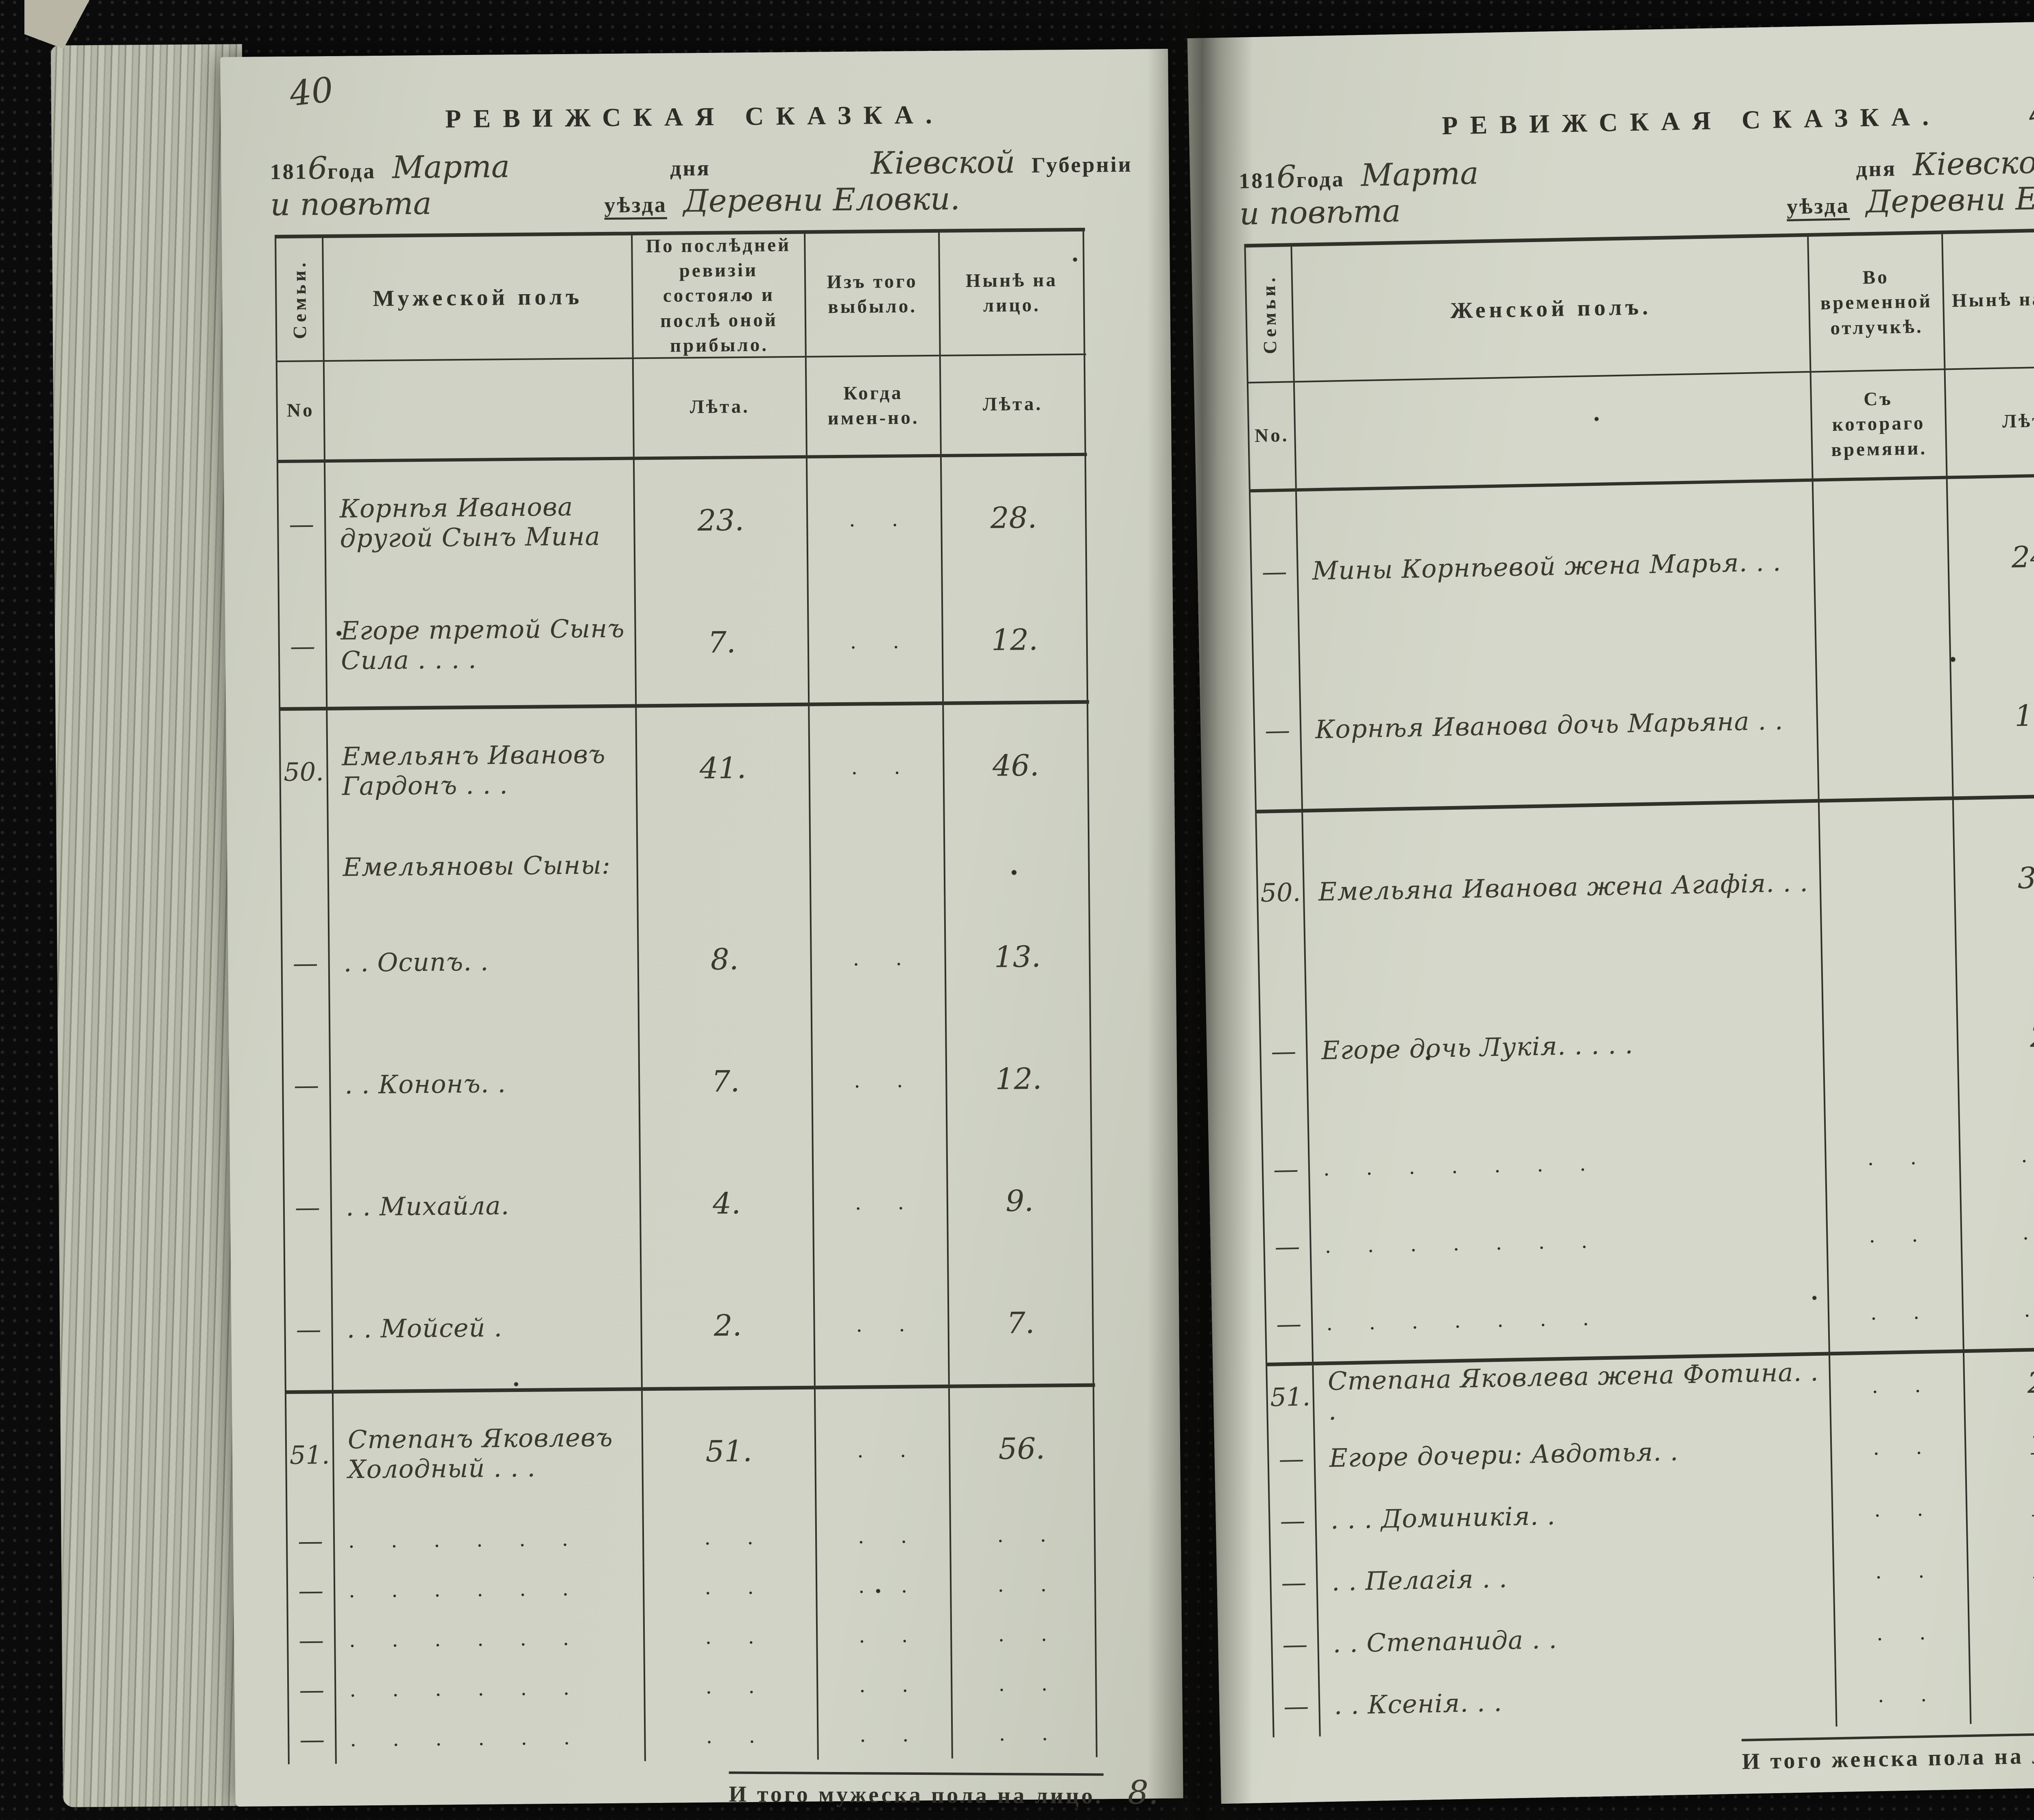 The height and width of the screenshot is (1820, 2034). I want to click on present-age-cell: 7., so click(1021, 1323).